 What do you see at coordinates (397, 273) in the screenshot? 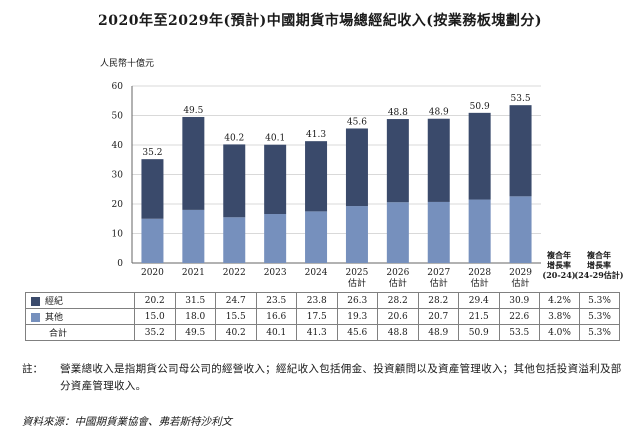
I see `x-tick-label: 2026` at bounding box center [397, 273].